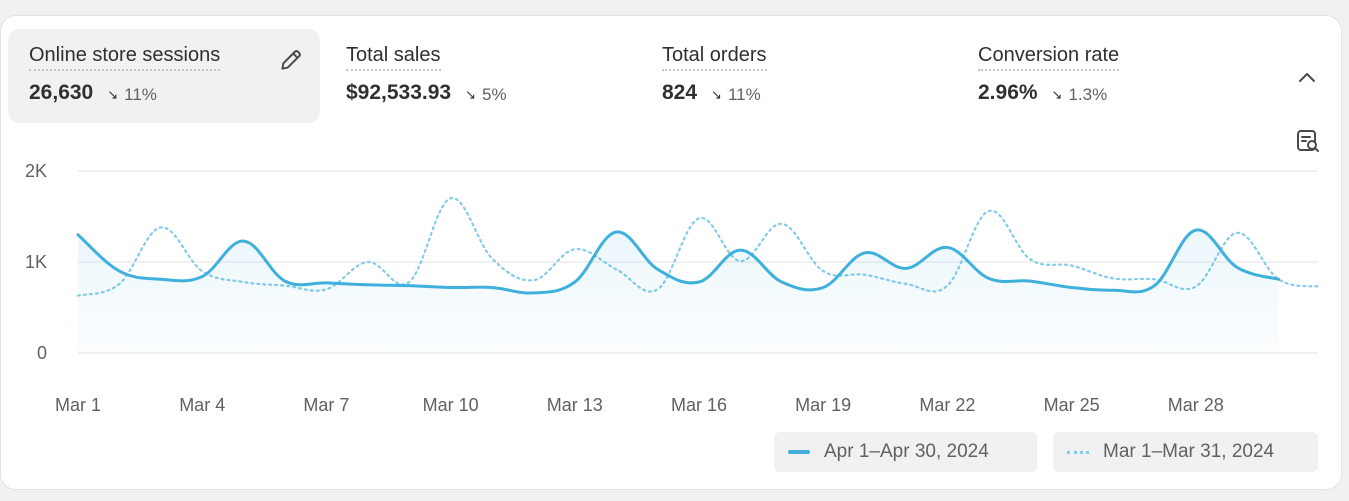  What do you see at coordinates (480, 76) in the screenshot?
I see `metric-tile-total-sales: Total sales $92,533.93 ↘ 5%` at bounding box center [480, 76].